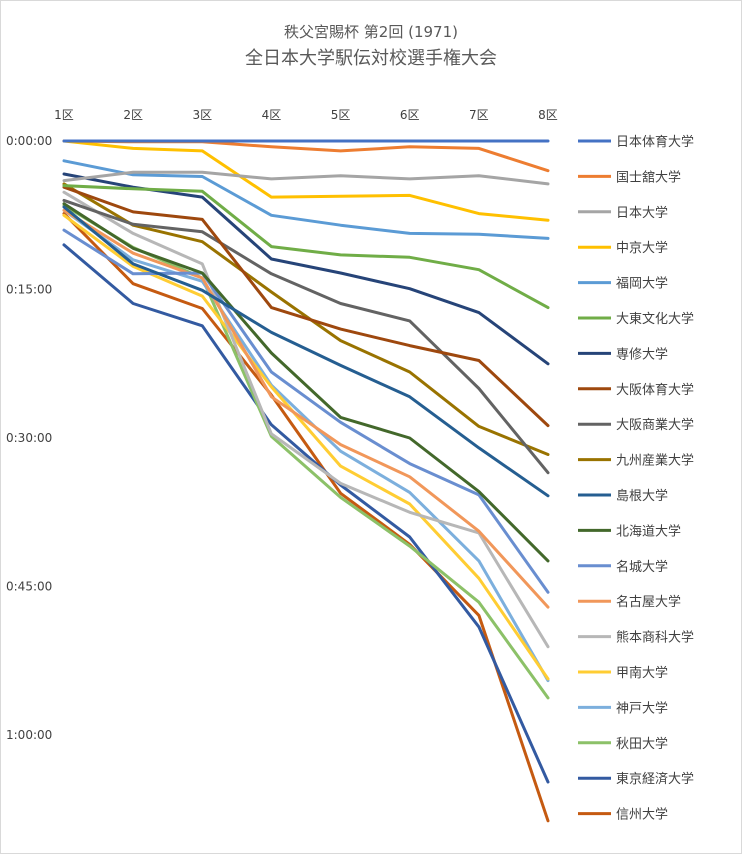 Image resolution: width=742 pixels, height=855 pixels. Describe the element at coordinates (133, 115) in the screenshot. I see `x-tick-label: 2区` at that location.